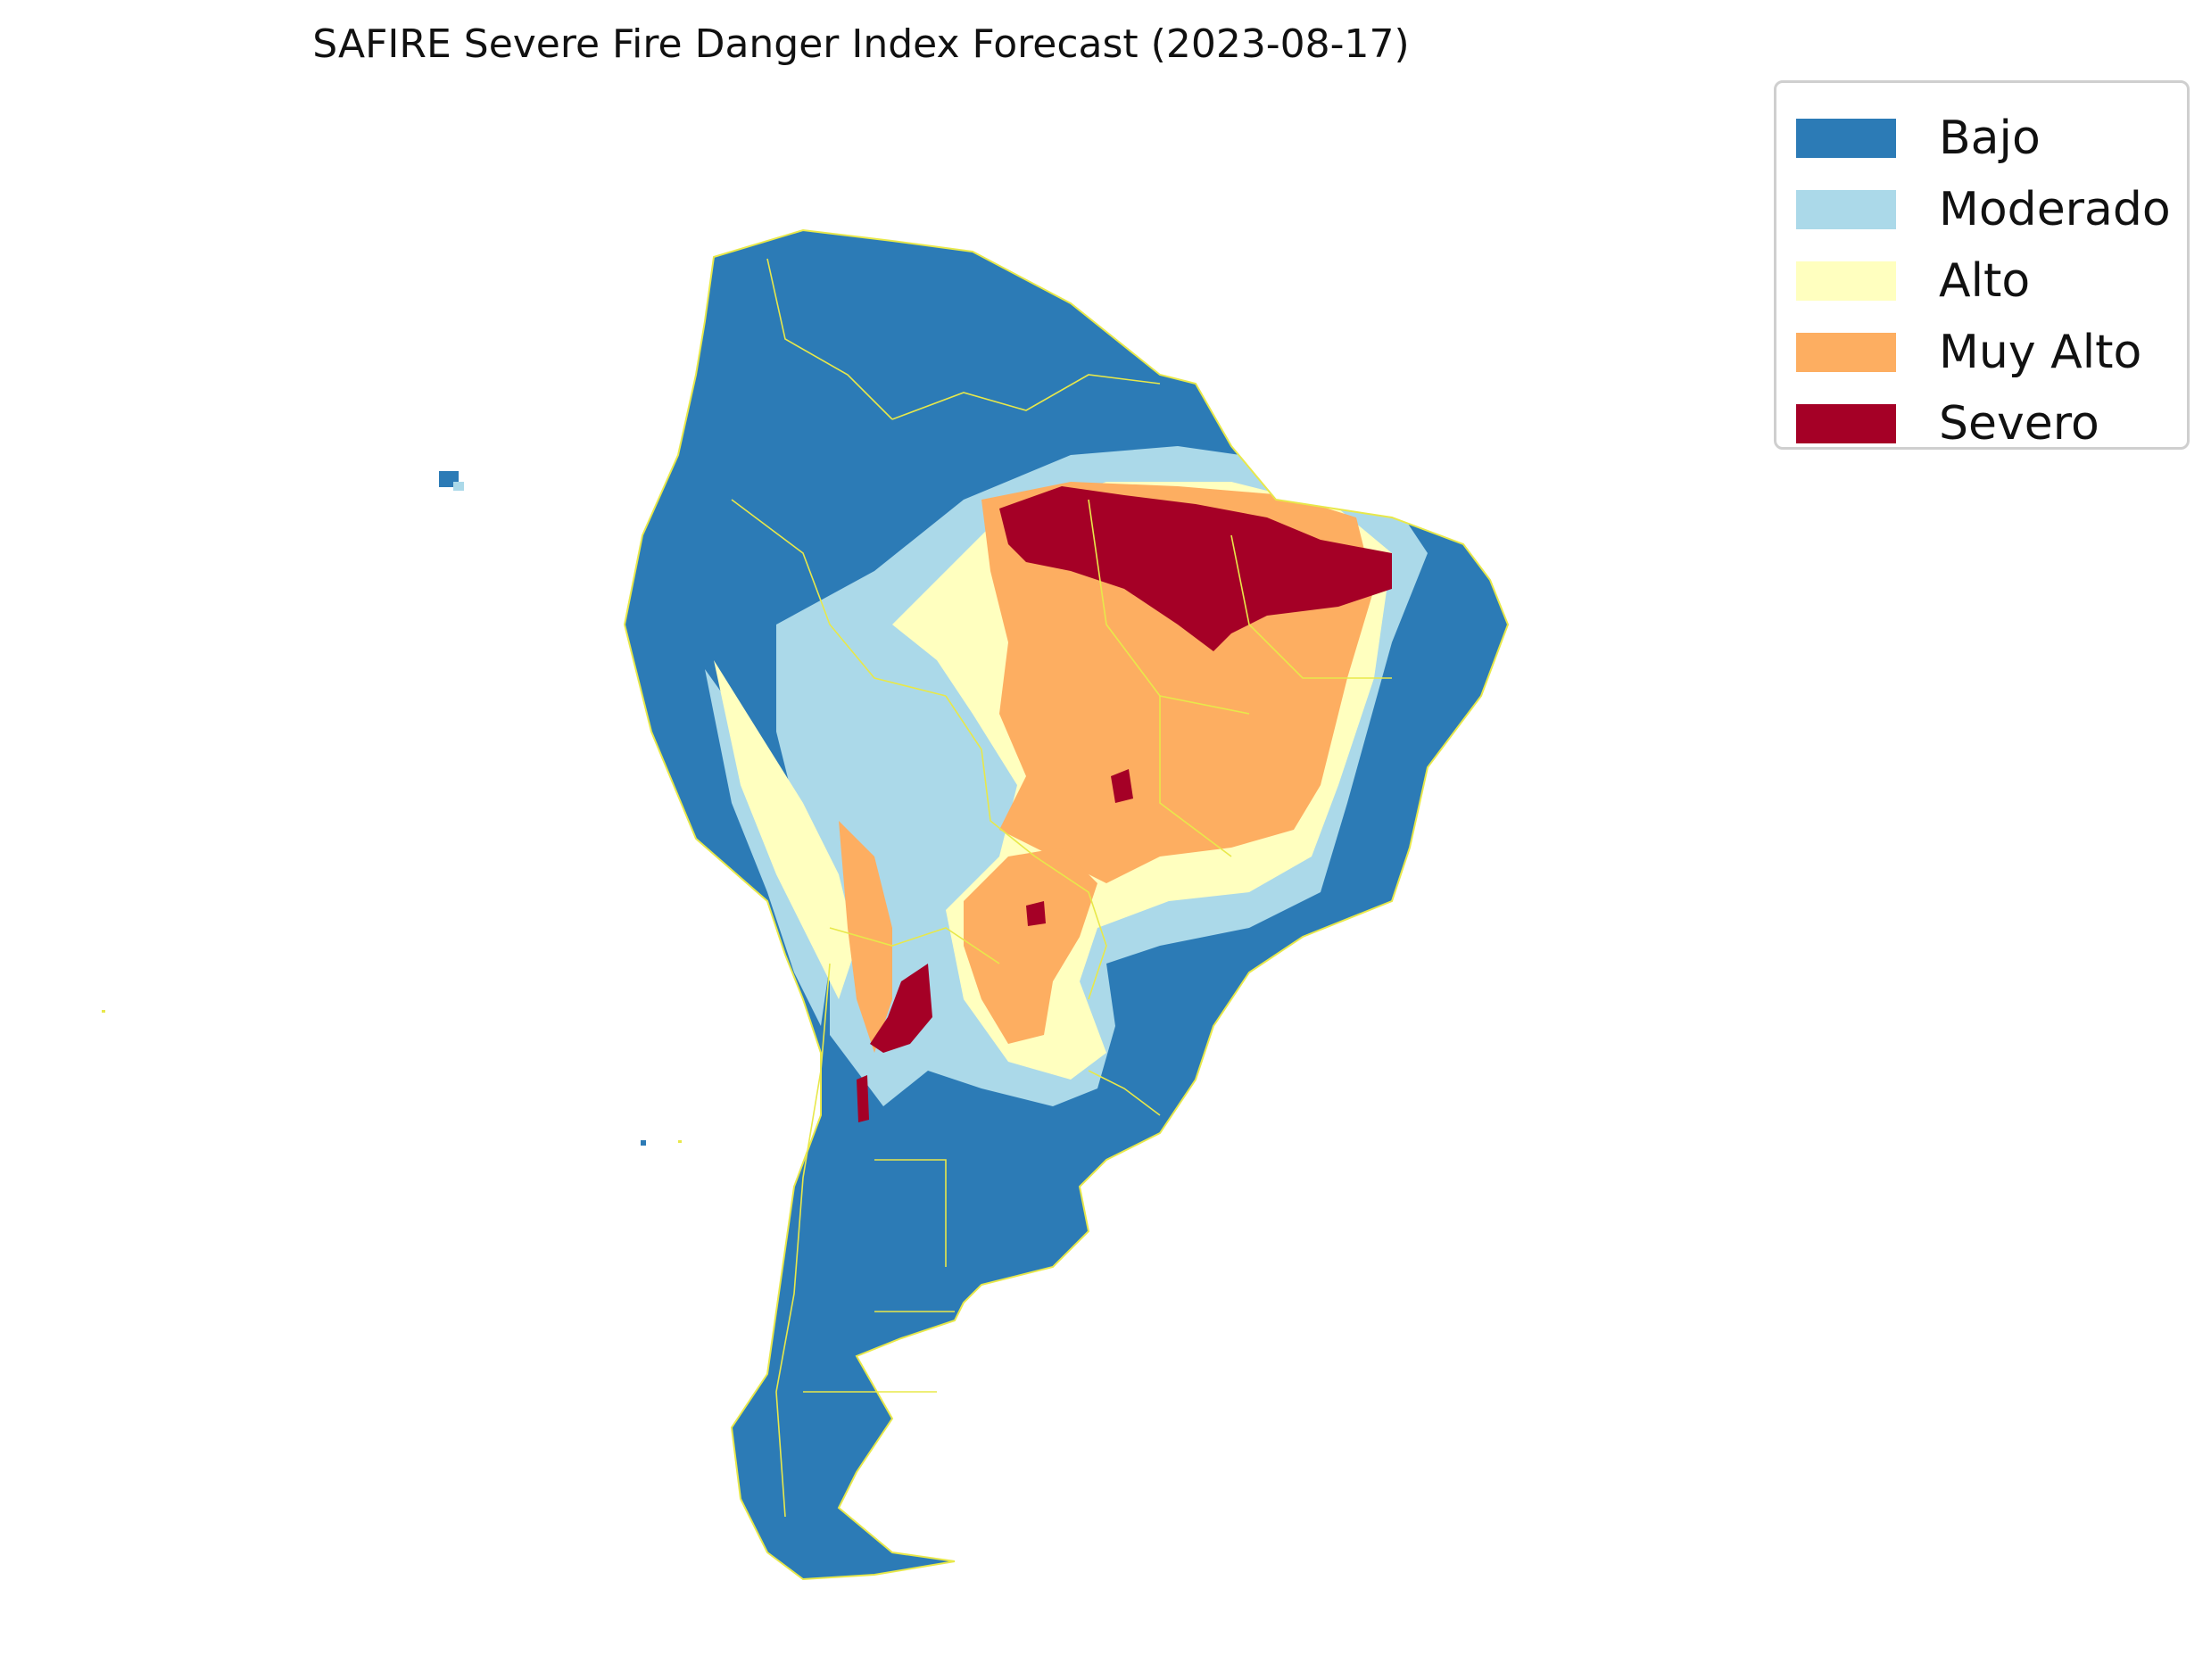  What do you see at coordinates (392, 808) in the screenshot?
I see `offshore-islands` at bounding box center [392, 808].